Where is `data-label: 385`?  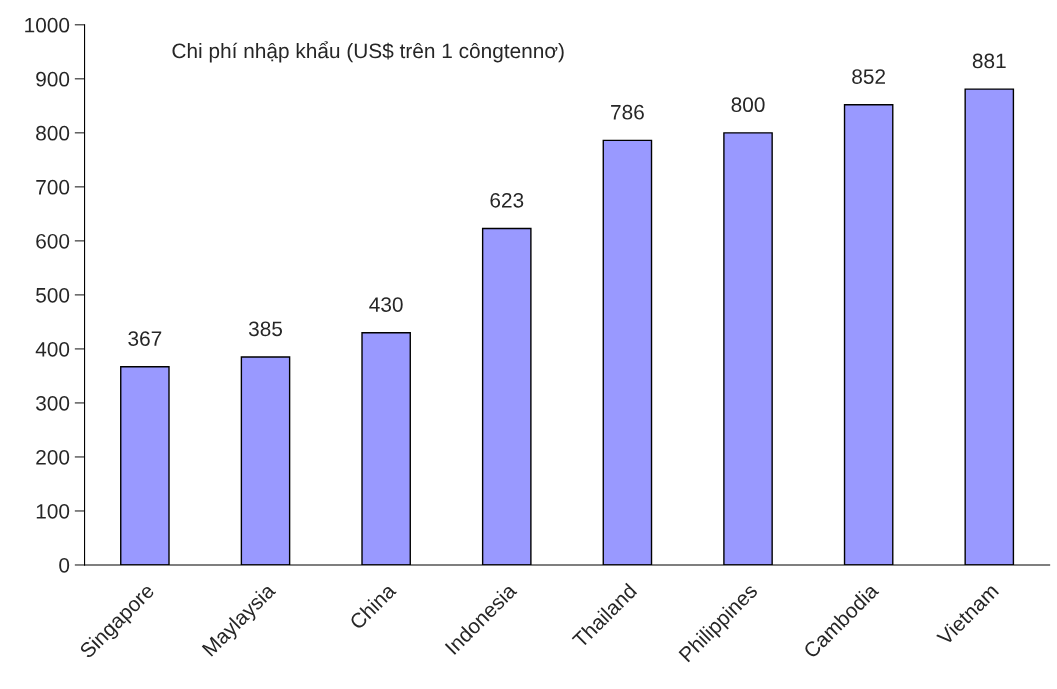 data-label: 385 is located at coordinates (265, 329).